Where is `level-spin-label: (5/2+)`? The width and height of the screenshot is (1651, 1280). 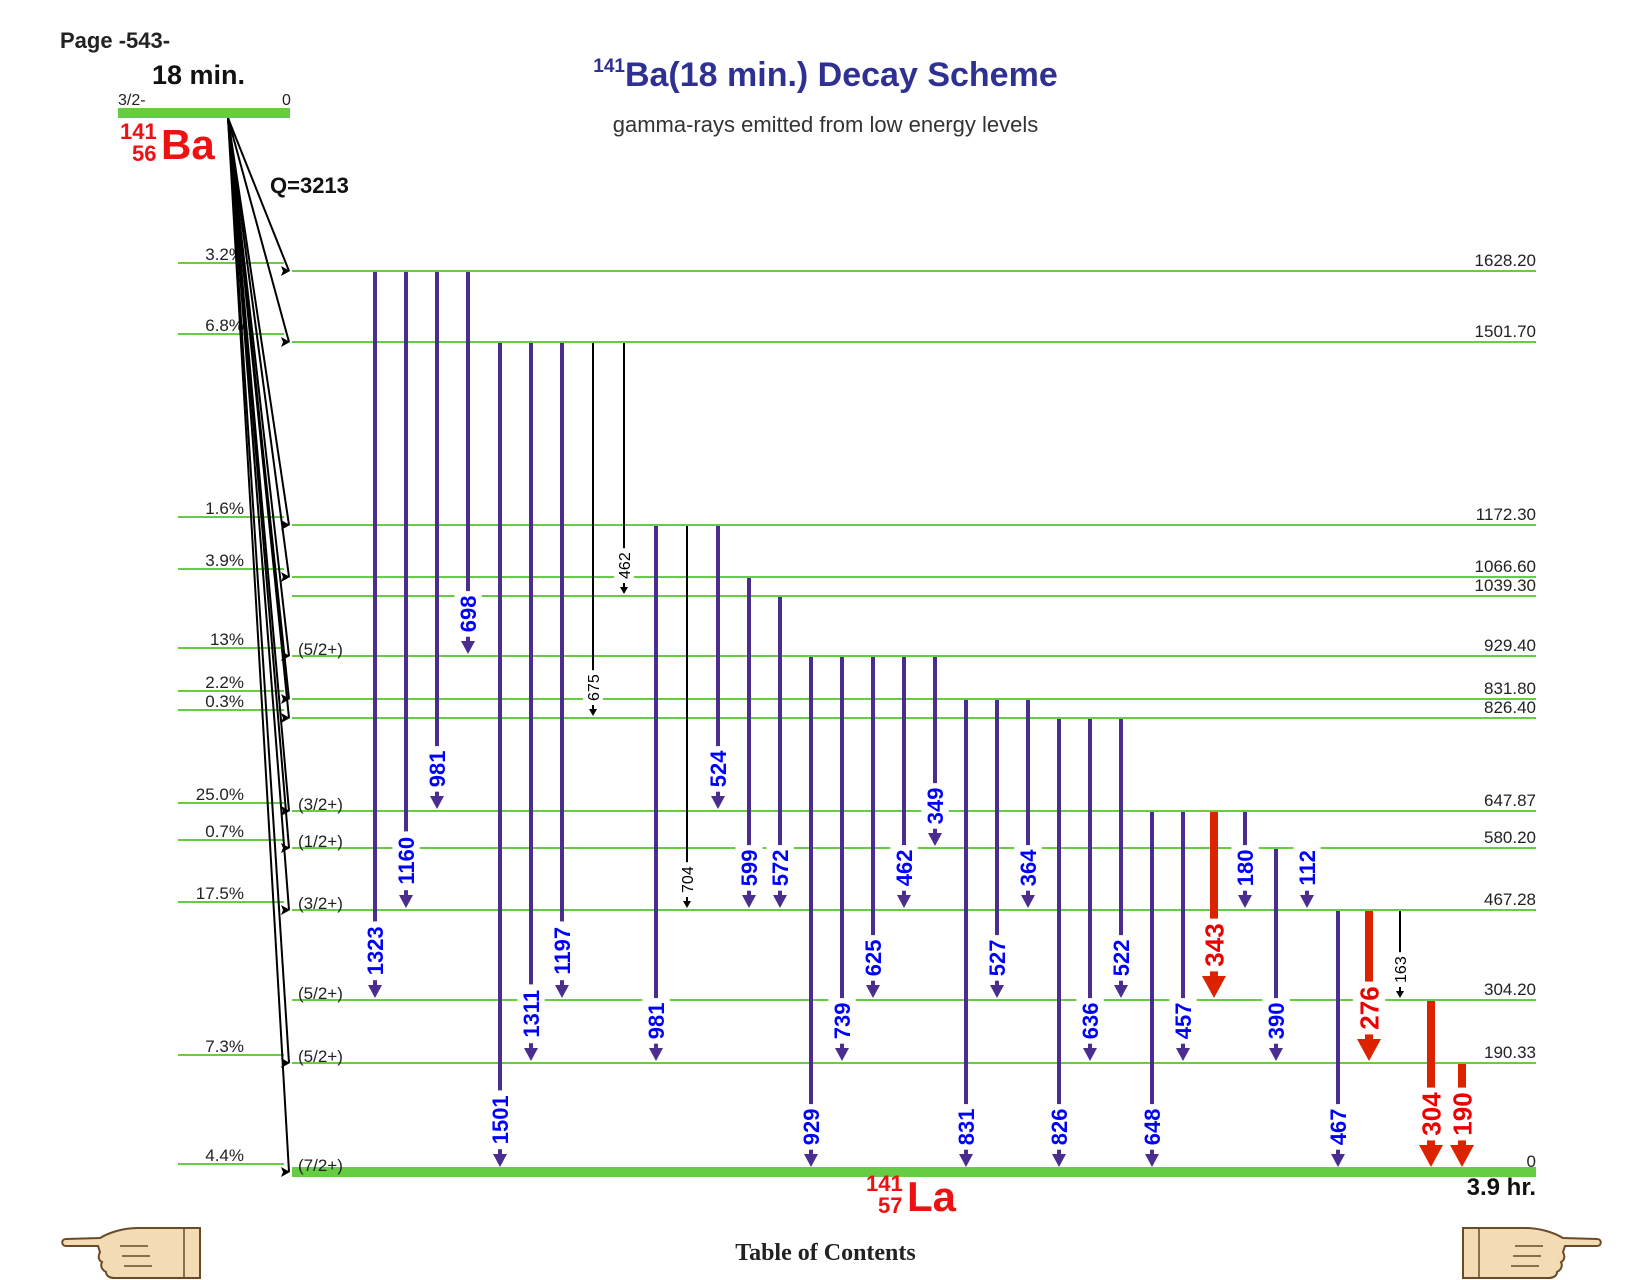
level-spin-label: (5/2+) is located at coordinates (320, 993).